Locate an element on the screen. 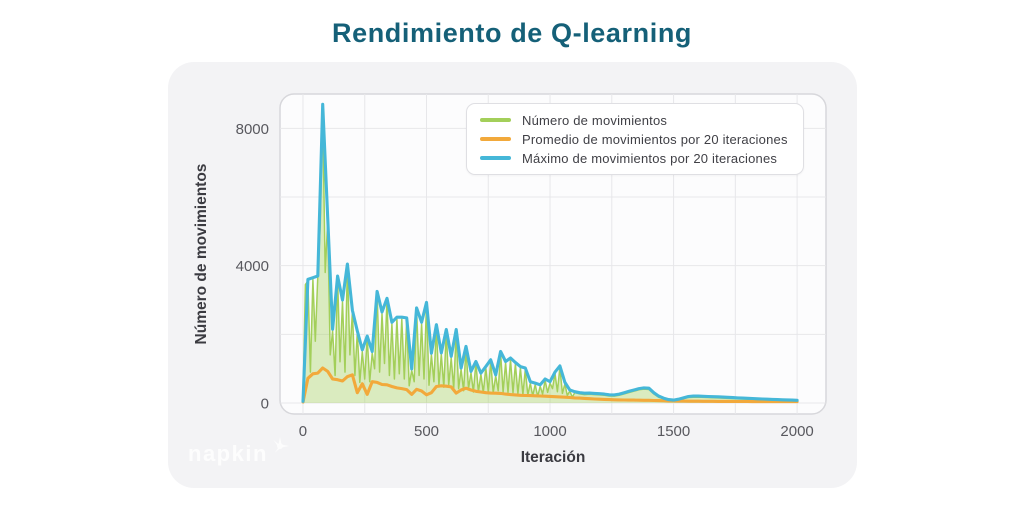  y-axis-title: Número de movimientos is located at coordinates (201, 254).